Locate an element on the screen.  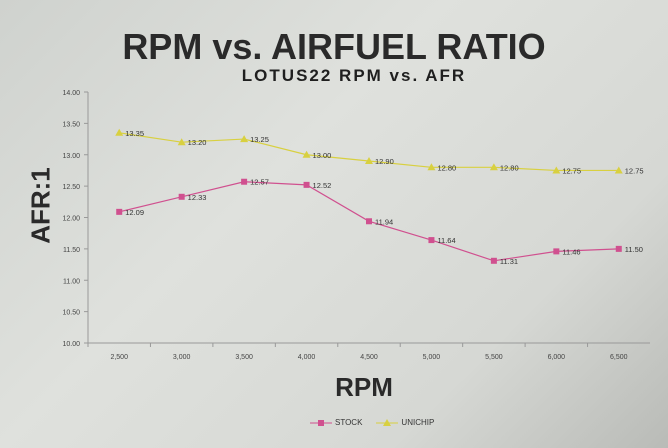
x-tick-label: 4,000 is located at coordinates (307, 357).